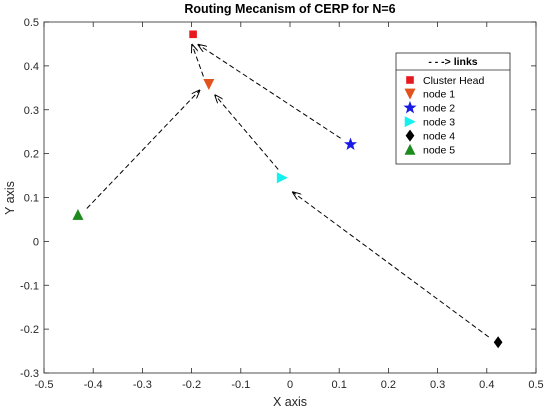 This screenshot has height=414, width=550. I want to click on x-tick-label: -0.5, so click(44, 385).